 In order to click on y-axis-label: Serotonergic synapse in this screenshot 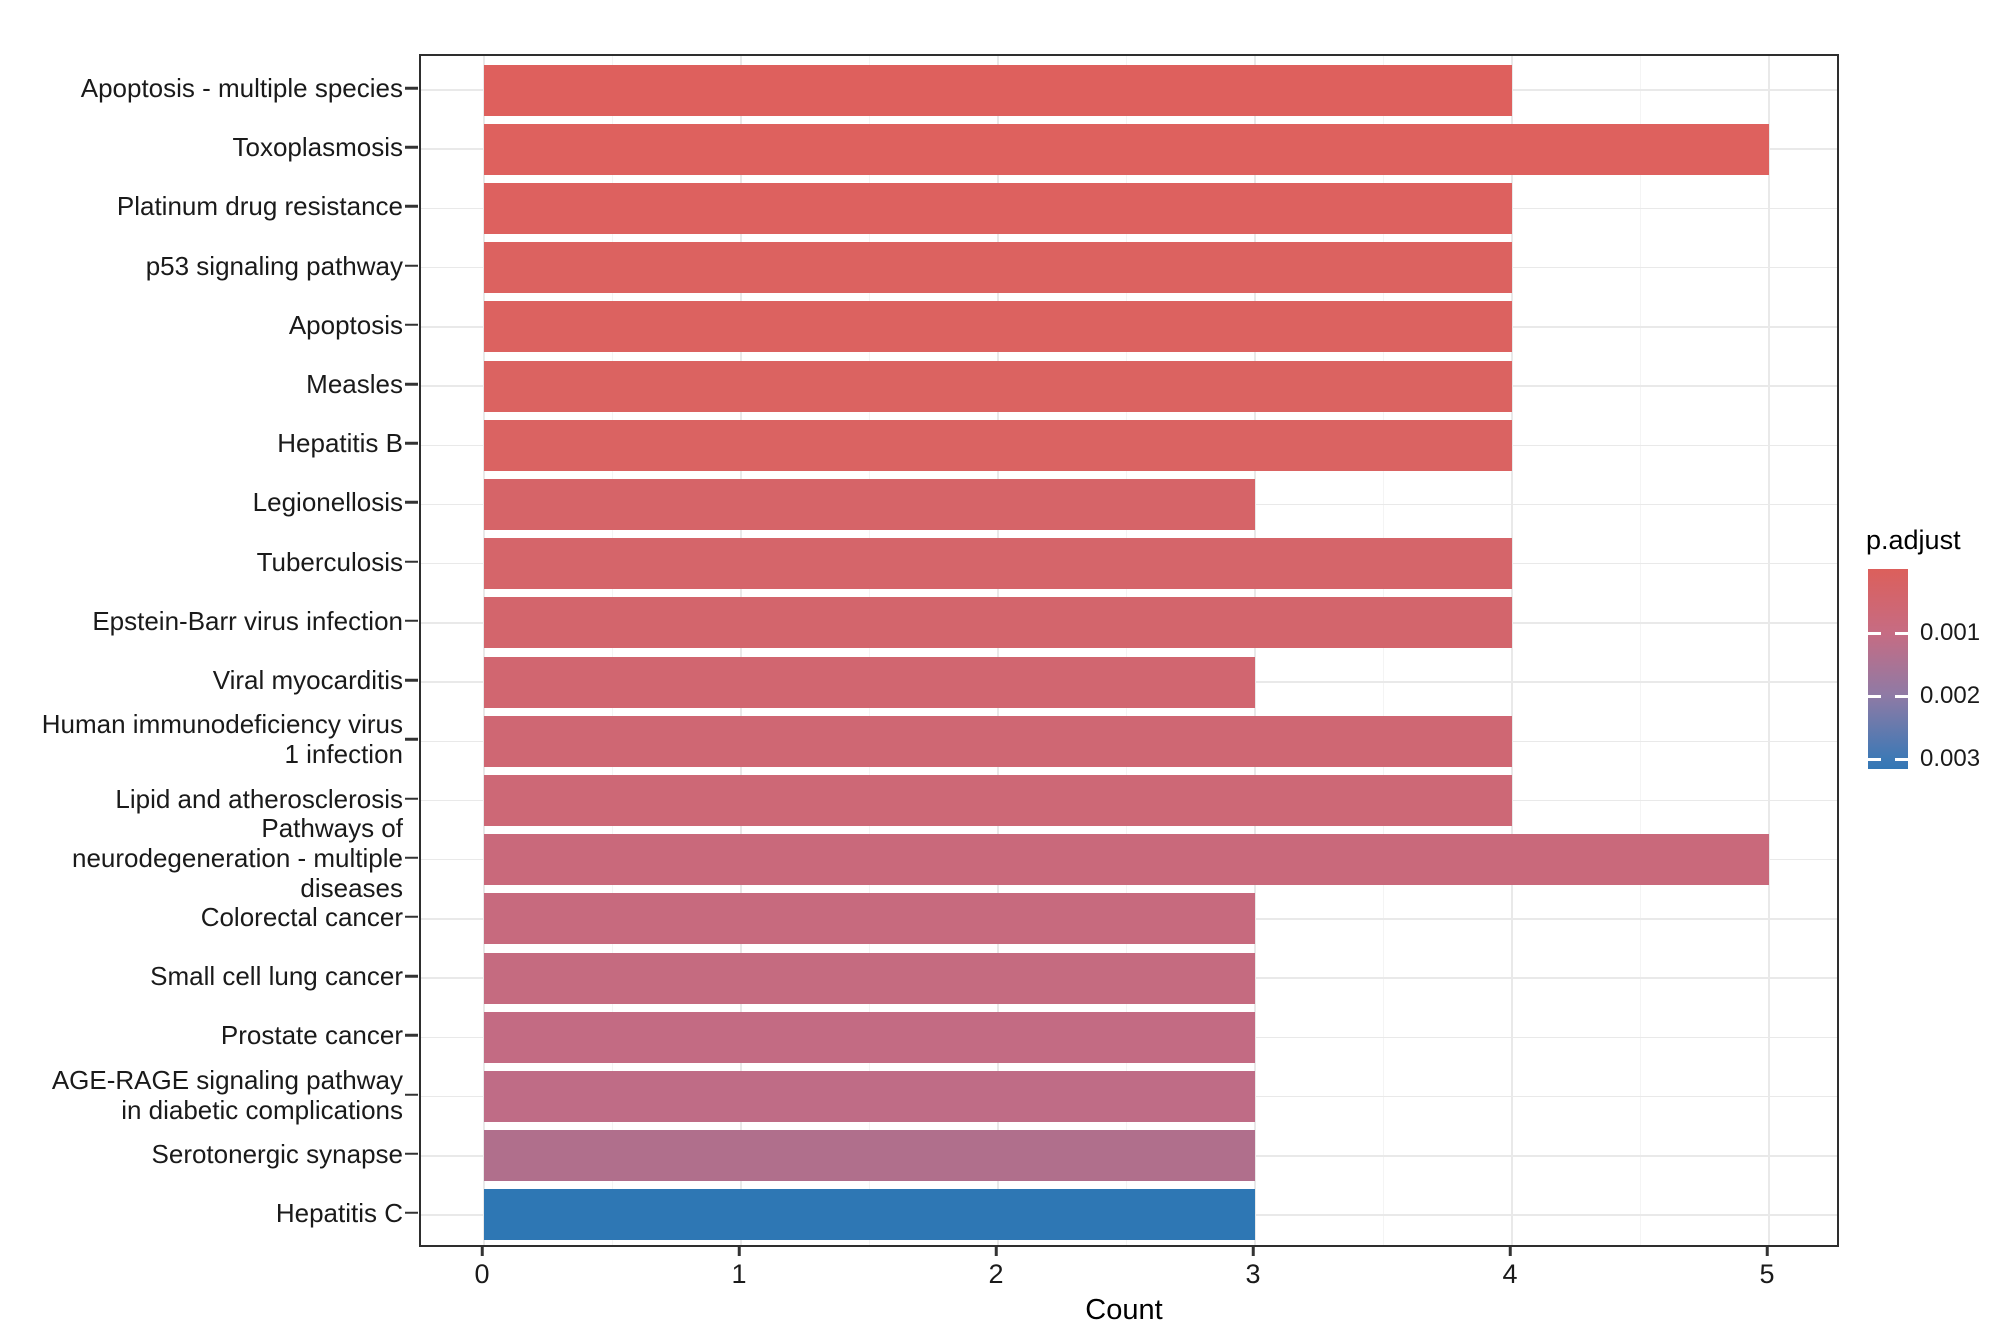, I will do `click(277, 1153)`.